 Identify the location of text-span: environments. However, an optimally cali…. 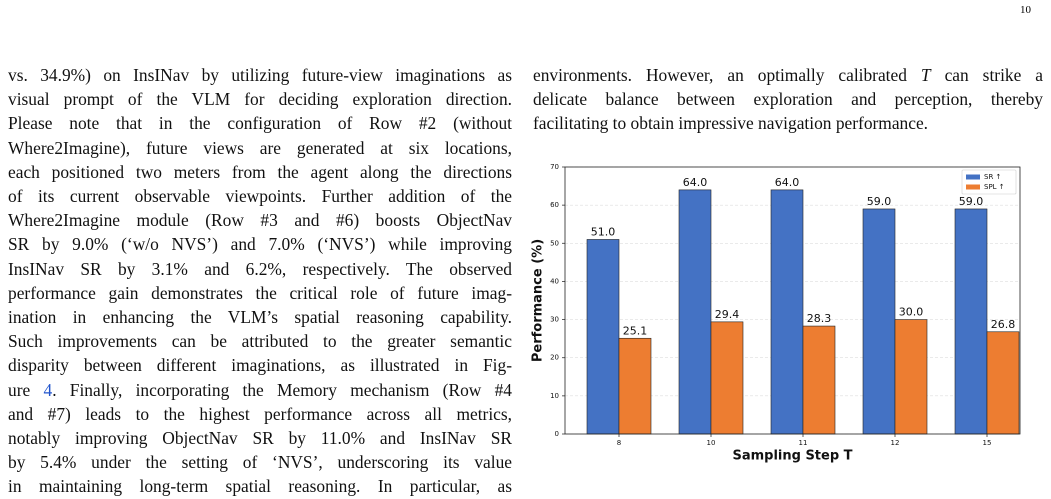
(727, 75).